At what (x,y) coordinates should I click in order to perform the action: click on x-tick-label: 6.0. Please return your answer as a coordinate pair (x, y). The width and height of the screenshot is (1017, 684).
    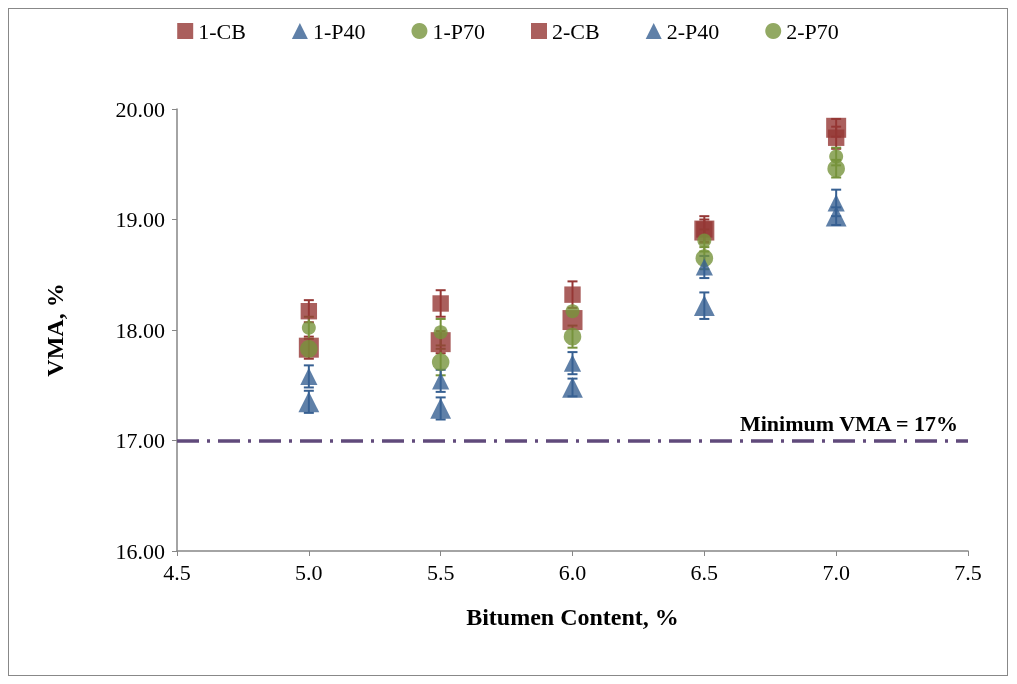
    Looking at the image, I should click on (572, 572).